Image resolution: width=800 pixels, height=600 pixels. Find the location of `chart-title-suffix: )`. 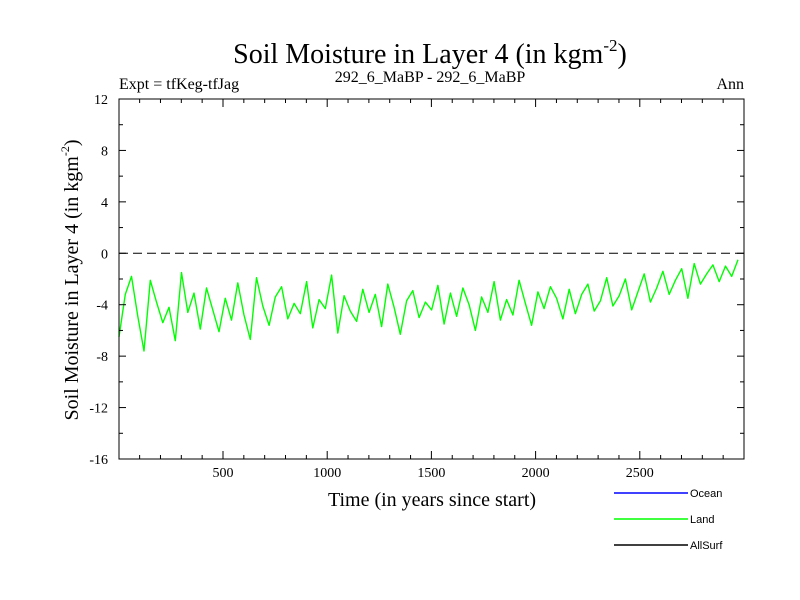

chart-title-suffix: ) is located at coordinates (622, 54).